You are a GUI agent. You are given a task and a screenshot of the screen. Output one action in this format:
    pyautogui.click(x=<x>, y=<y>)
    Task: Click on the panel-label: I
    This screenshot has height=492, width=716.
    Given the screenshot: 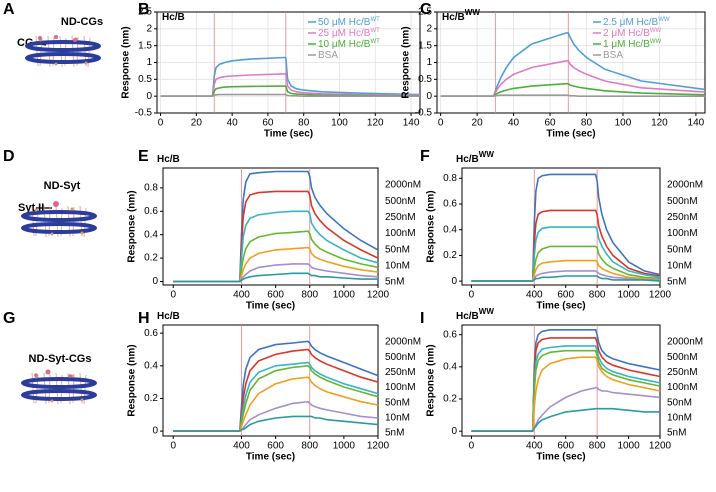 What is the action you would take?
    pyautogui.click(x=422, y=318)
    